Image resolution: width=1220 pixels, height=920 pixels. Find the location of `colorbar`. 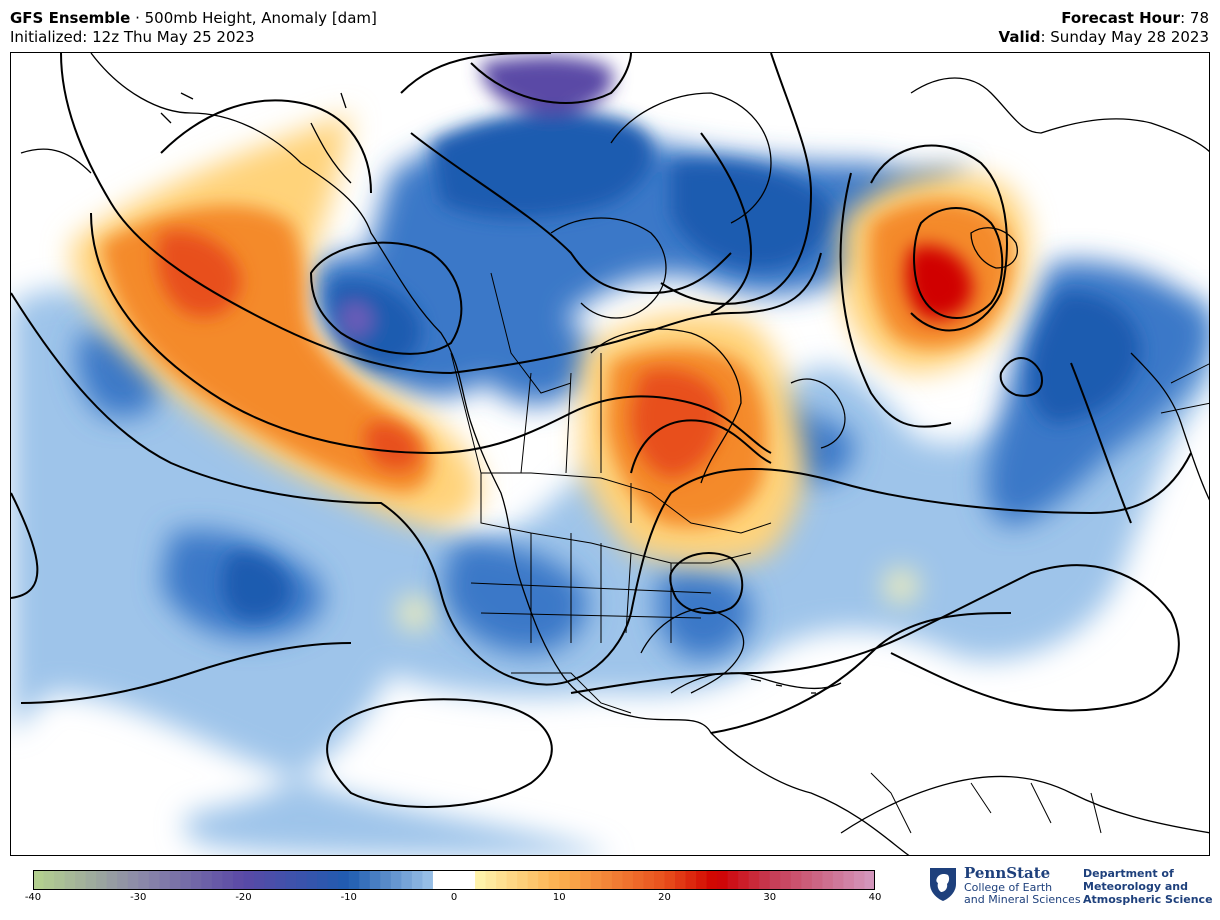

colorbar is located at coordinates (454, 880).